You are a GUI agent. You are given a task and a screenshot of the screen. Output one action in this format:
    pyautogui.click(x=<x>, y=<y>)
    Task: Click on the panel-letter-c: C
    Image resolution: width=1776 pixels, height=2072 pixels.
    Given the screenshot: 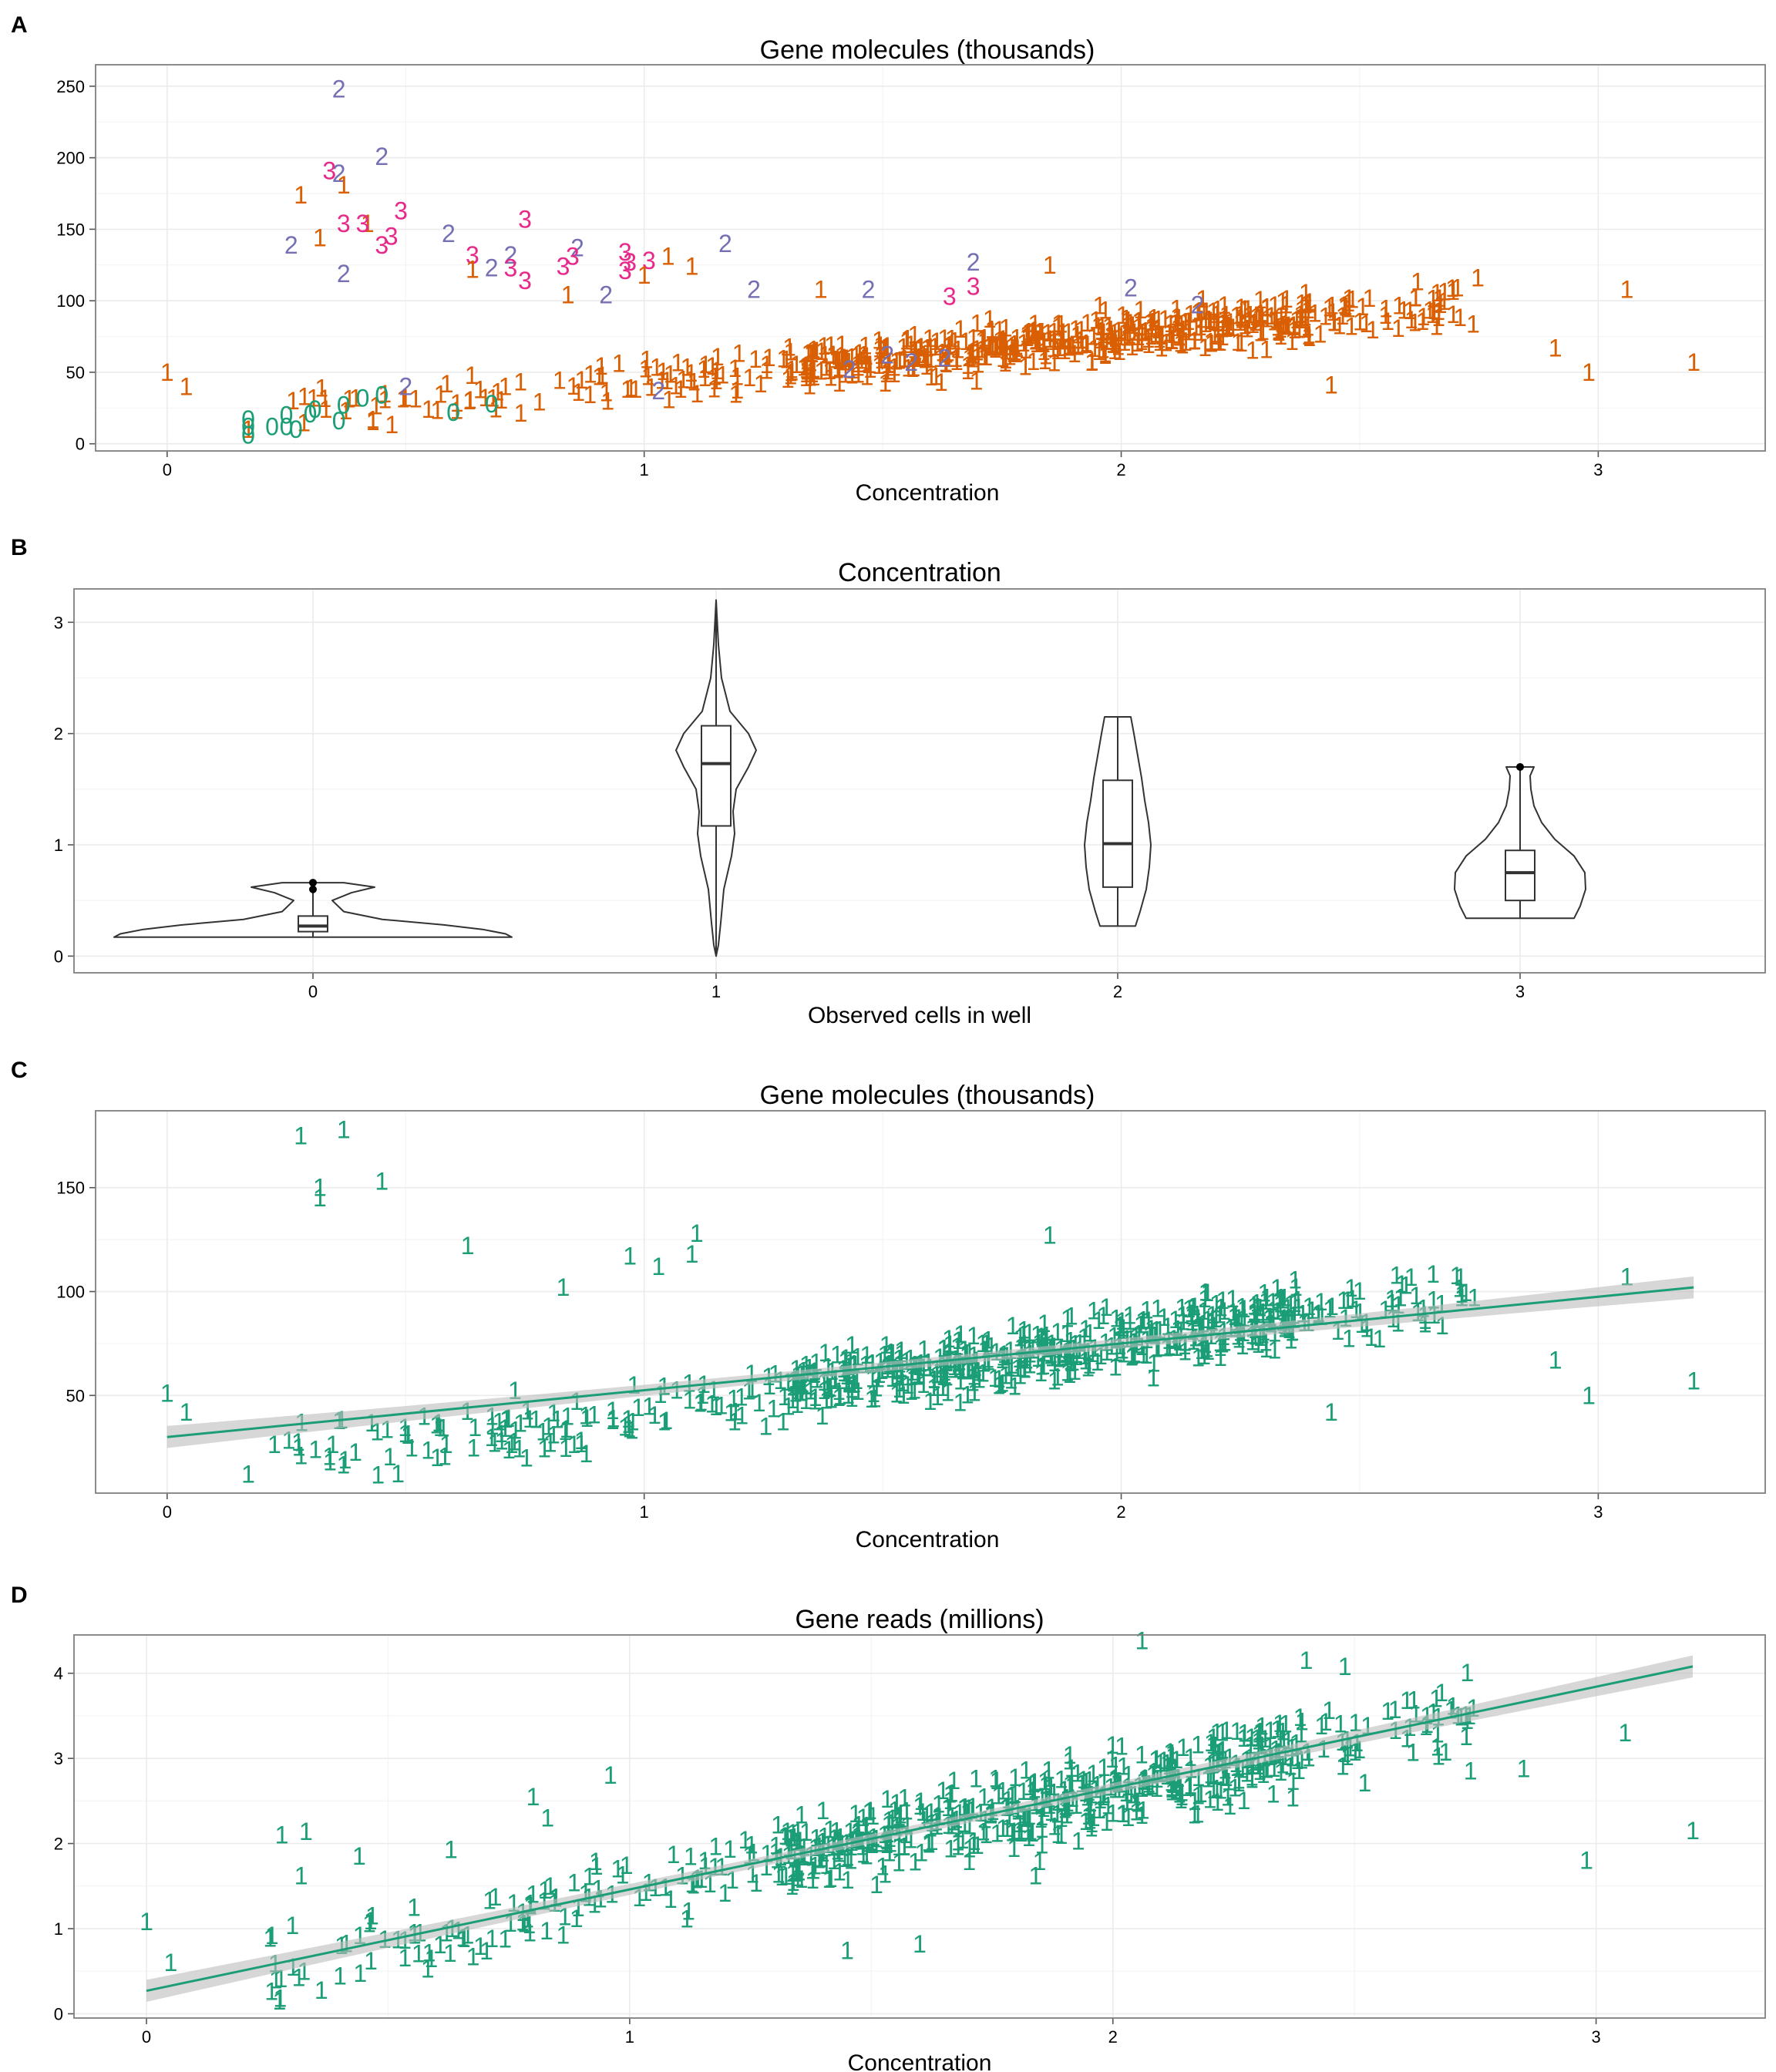 What is the action you would take?
    pyautogui.click(x=19, y=1071)
    